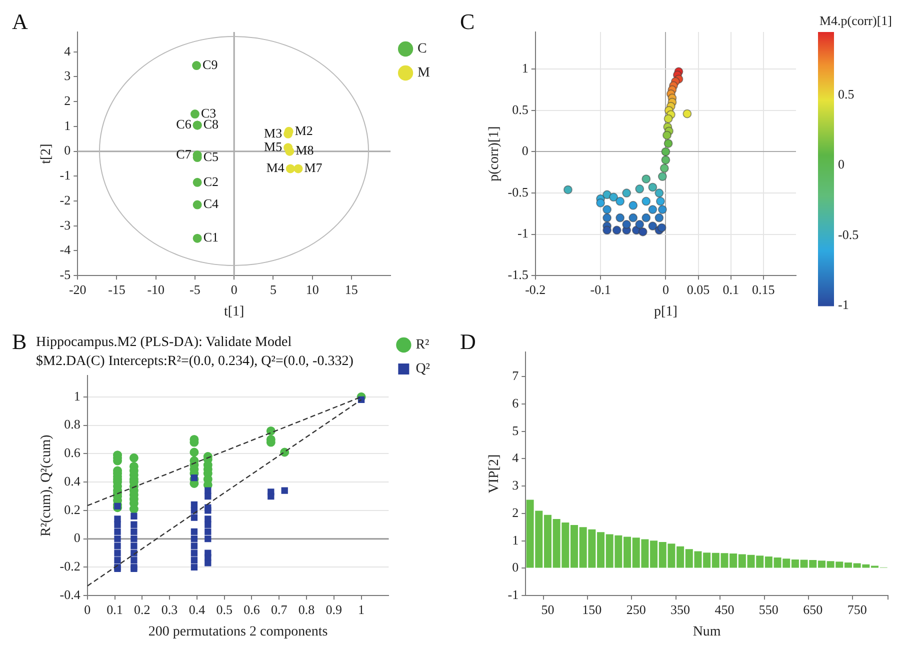  What do you see at coordinates (423, 345) in the screenshot?
I see `legend-label: R²` at bounding box center [423, 345].